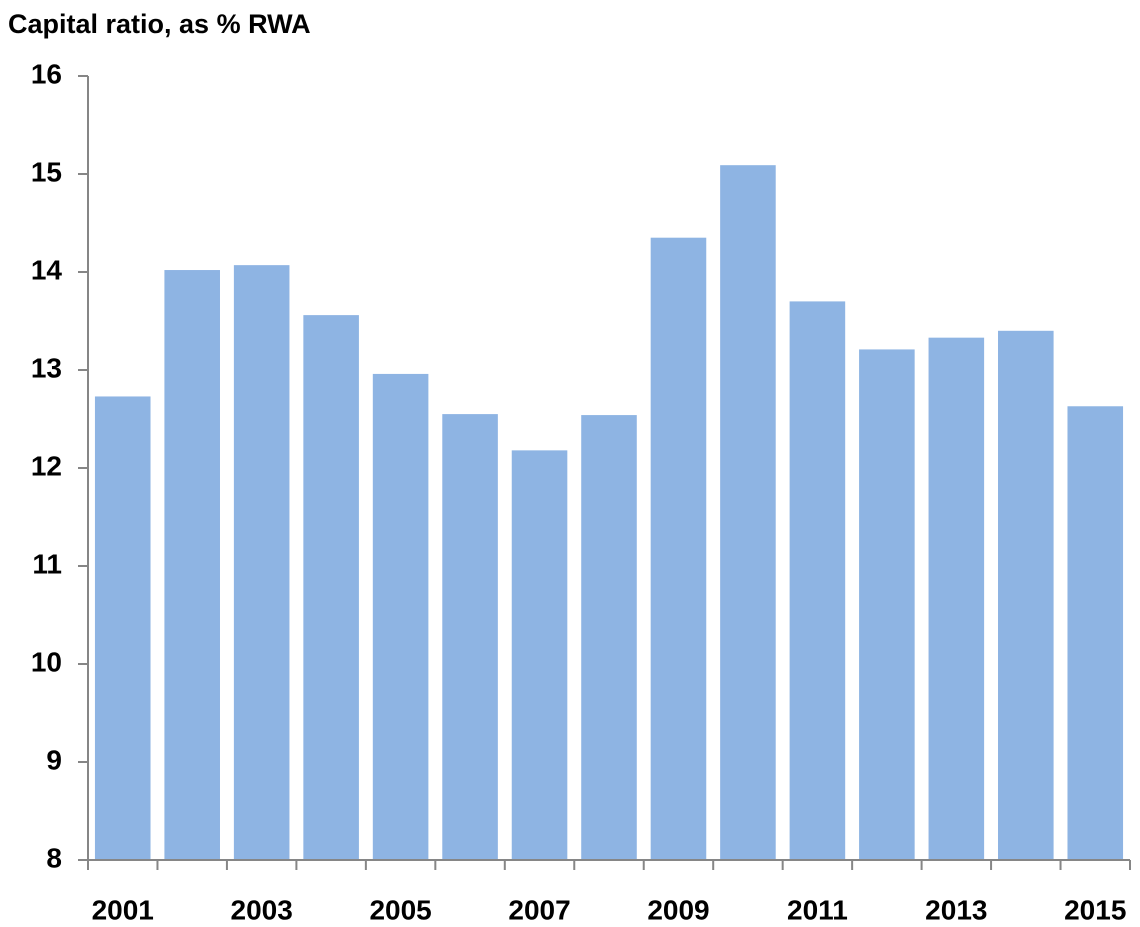 The image size is (1140, 927). What do you see at coordinates (1095, 909) in the screenshot?
I see `x-tick-label: 2015` at bounding box center [1095, 909].